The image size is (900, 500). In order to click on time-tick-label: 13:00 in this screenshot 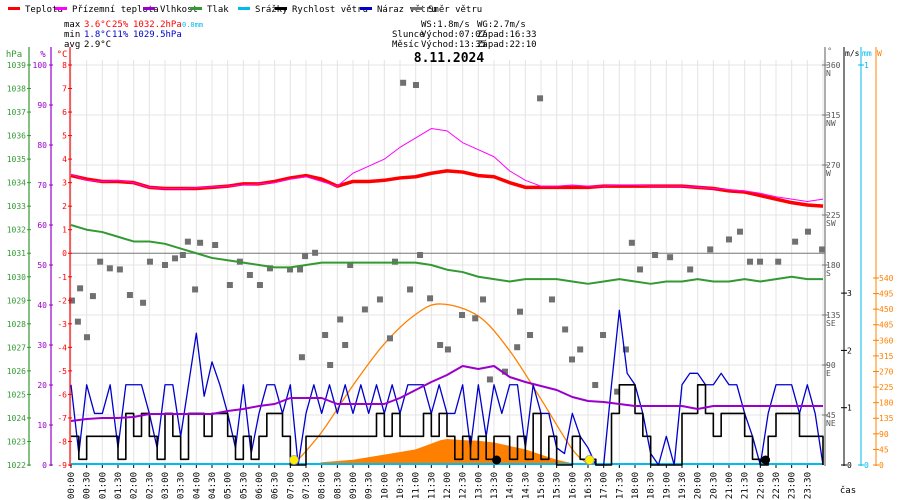, I will do `click(479, 485)`.